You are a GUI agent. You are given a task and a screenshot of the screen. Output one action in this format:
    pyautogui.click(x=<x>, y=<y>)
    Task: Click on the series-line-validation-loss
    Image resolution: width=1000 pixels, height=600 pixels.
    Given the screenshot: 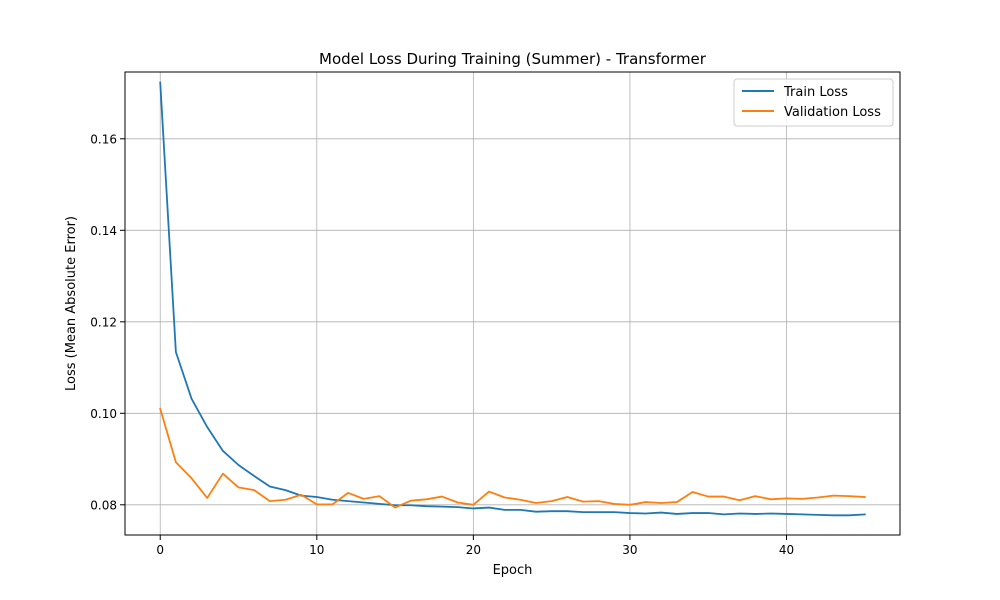 What is the action you would take?
    pyautogui.click(x=512, y=458)
    